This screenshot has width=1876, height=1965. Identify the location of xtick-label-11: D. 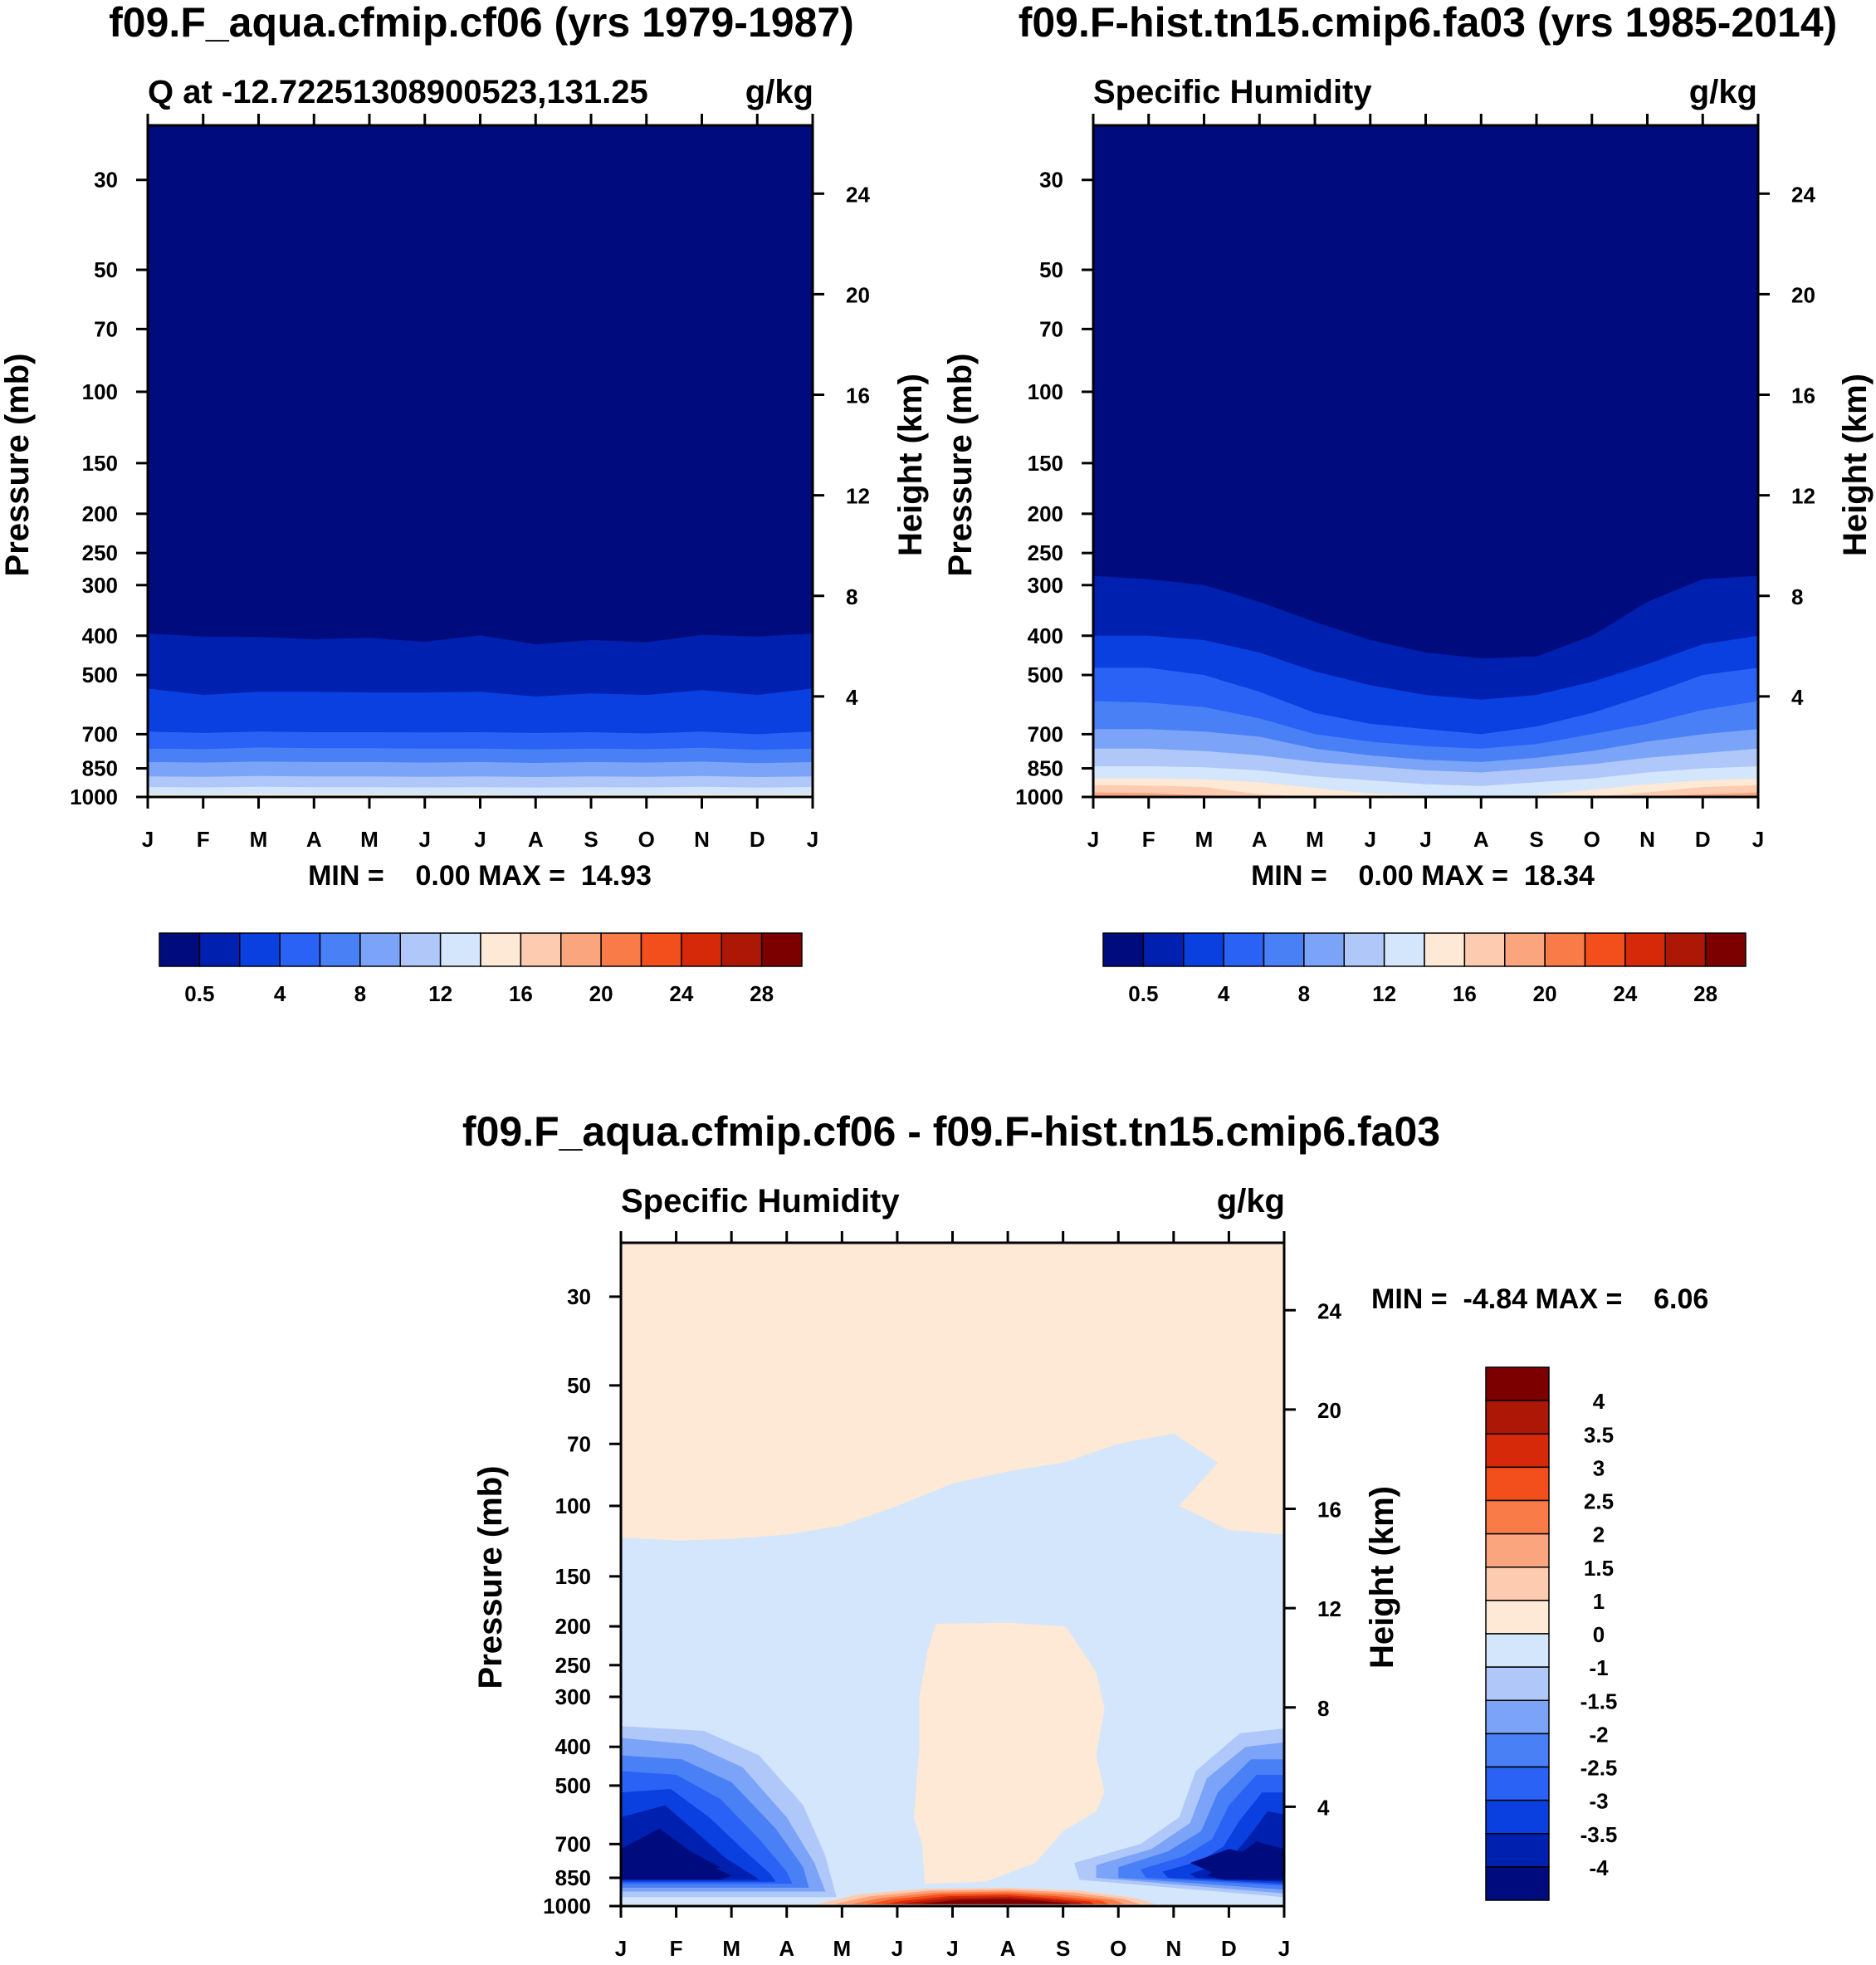
(1229, 1948).